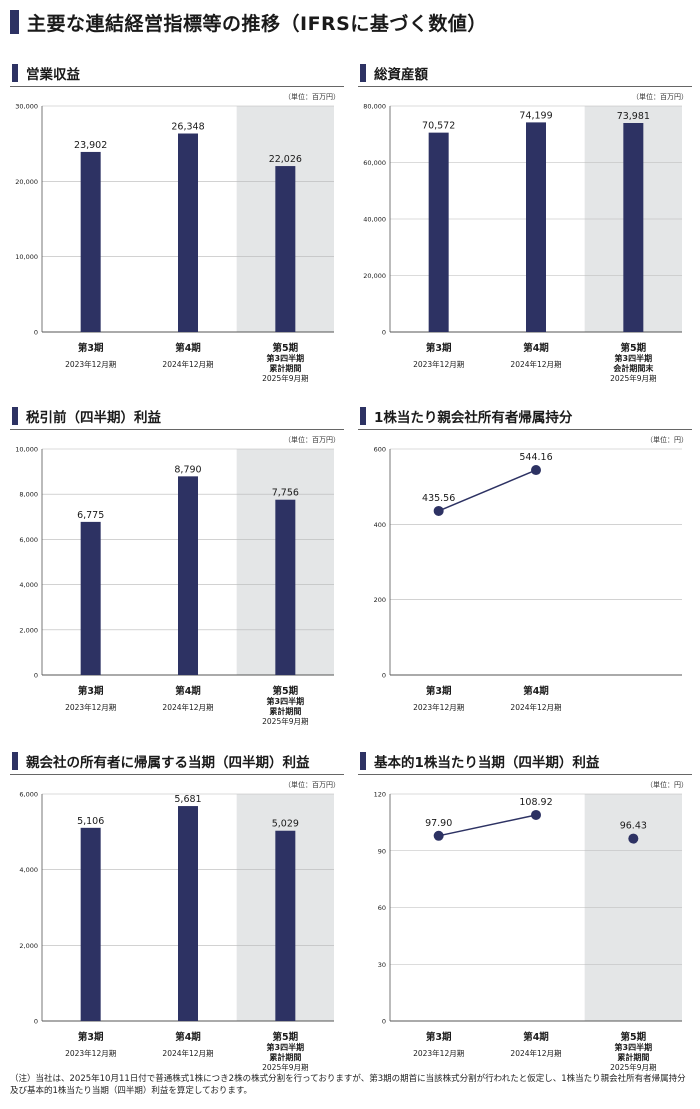 This screenshot has height=1109, width=700. Describe the element at coordinates (257, 23) in the screenshot. I see `page-title: 主要な連結経営指標等の推移（IFRSに基づく数値）` at that location.